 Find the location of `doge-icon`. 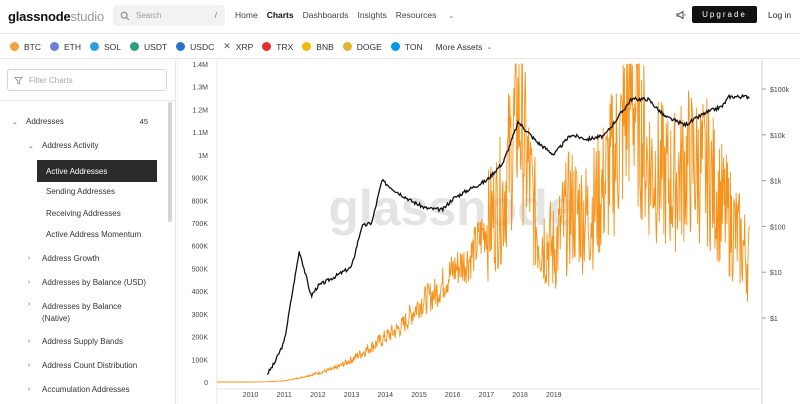

doge-icon is located at coordinates (347, 46).